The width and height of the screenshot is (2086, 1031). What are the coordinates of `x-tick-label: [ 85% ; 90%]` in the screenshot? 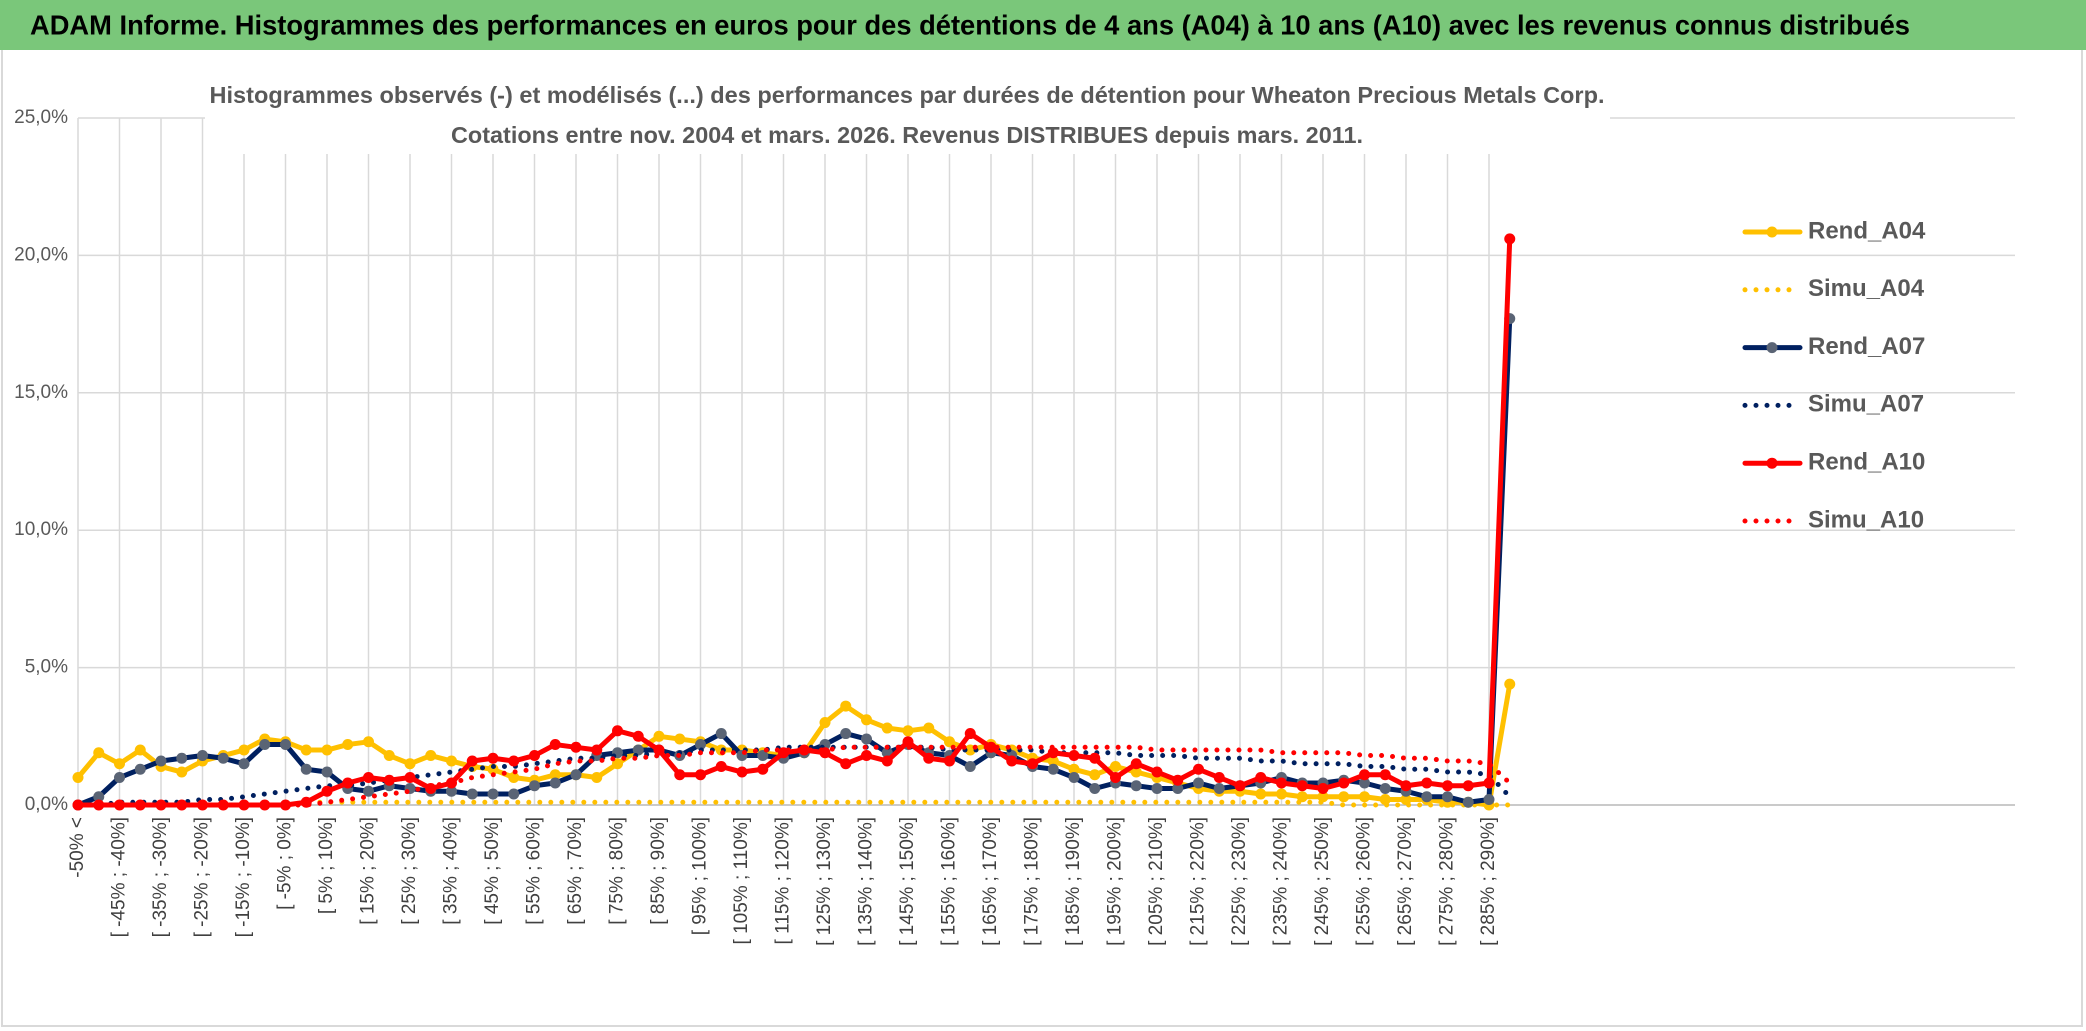 It's located at (658, 871).